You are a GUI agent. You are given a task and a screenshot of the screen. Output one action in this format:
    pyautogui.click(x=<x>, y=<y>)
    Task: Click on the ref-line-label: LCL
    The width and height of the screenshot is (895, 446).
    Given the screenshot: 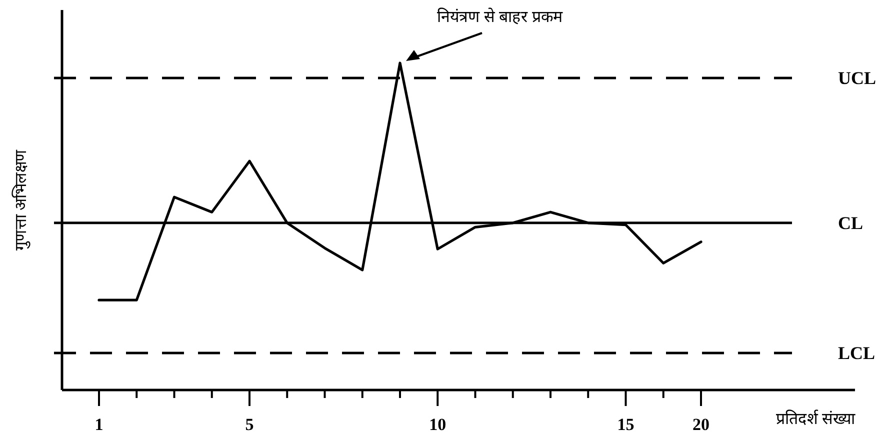 What is the action you would take?
    pyautogui.click(x=857, y=353)
    